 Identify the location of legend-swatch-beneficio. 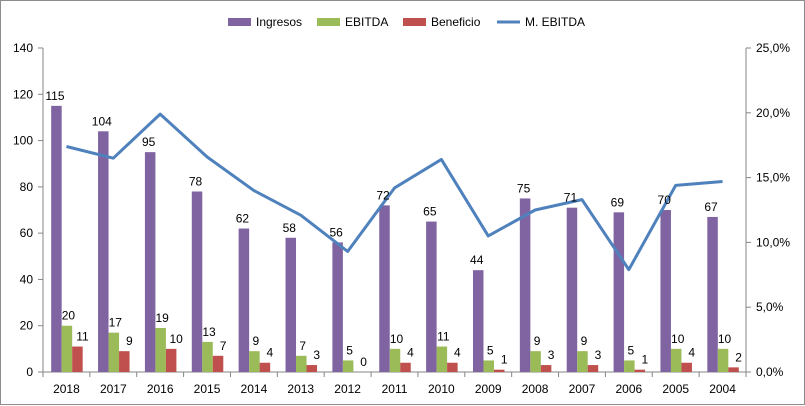
(414, 22).